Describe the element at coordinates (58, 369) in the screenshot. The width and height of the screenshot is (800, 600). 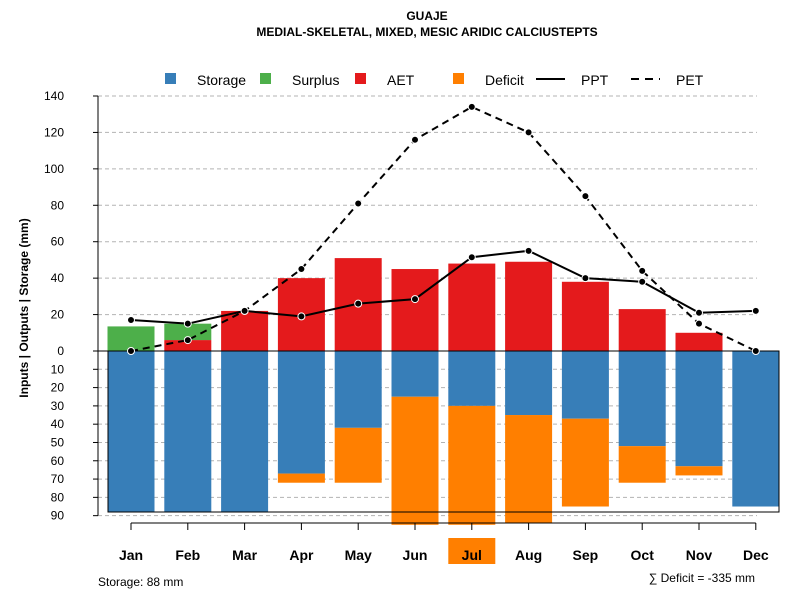
I see `y-tick-label: 10` at that location.